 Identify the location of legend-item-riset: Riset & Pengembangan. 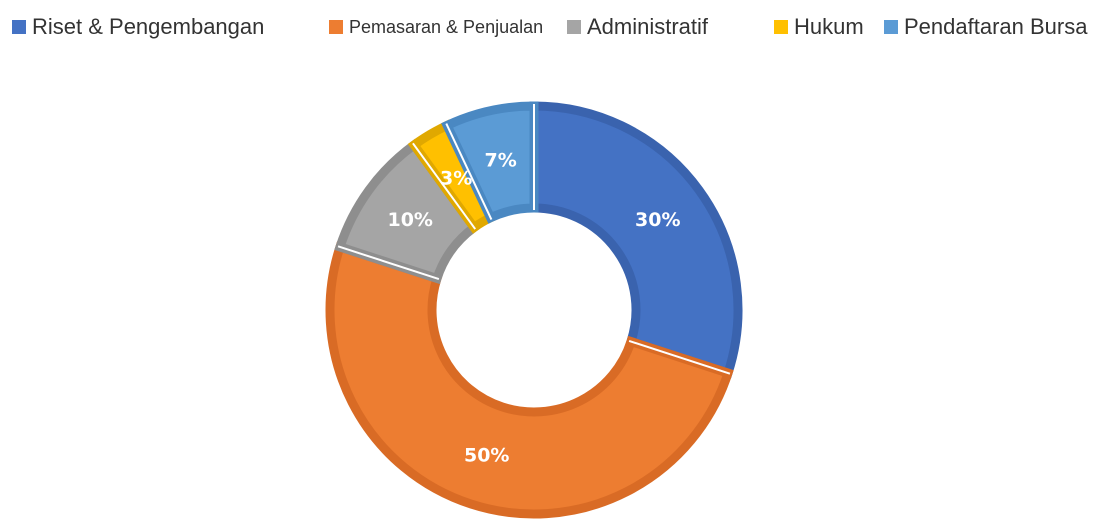
(138, 27).